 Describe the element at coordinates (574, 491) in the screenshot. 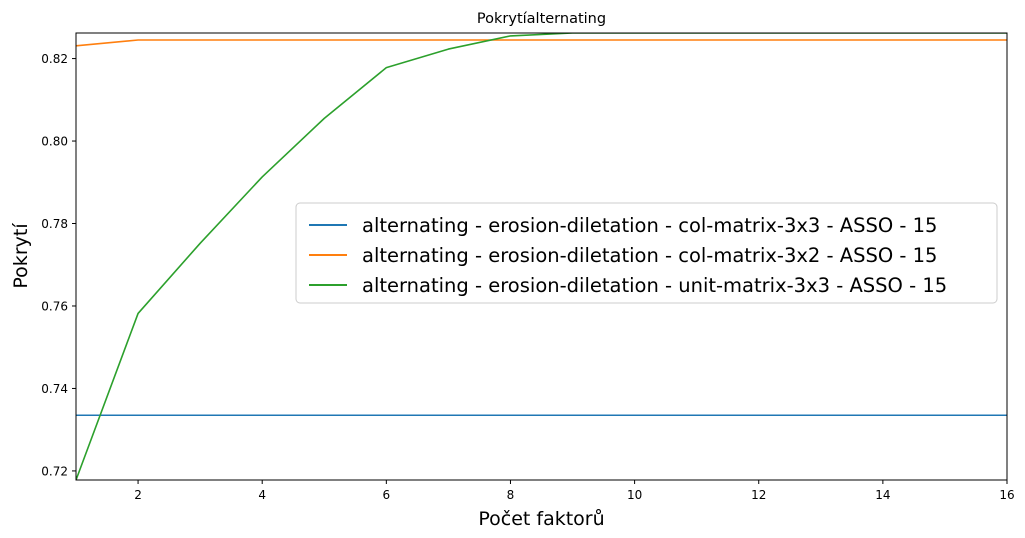

I see `x-axis: 2 4 6 8 10 12 14 16` at that location.